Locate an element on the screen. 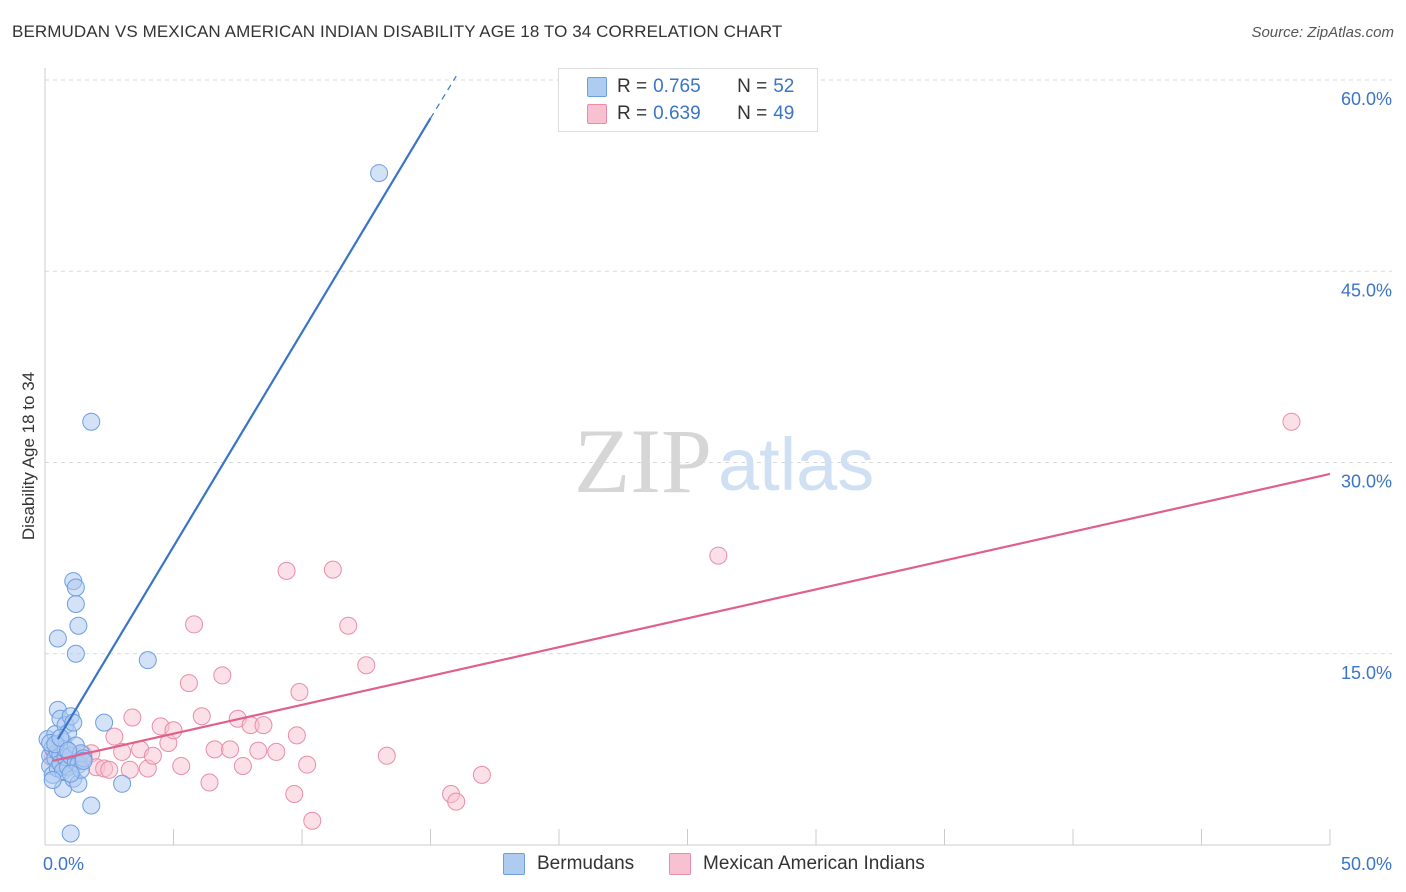  trend-line-extension-bermudans is located at coordinates (443, 97).